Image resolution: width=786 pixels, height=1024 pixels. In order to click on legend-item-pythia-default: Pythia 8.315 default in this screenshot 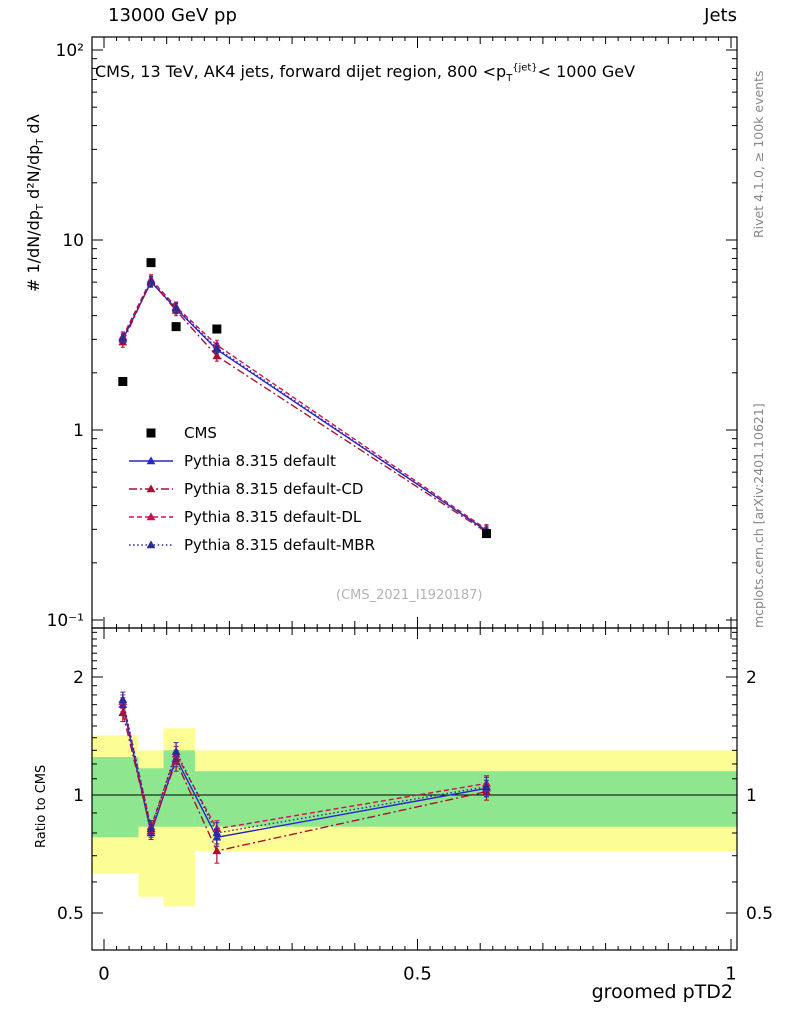, I will do `click(251, 461)`.